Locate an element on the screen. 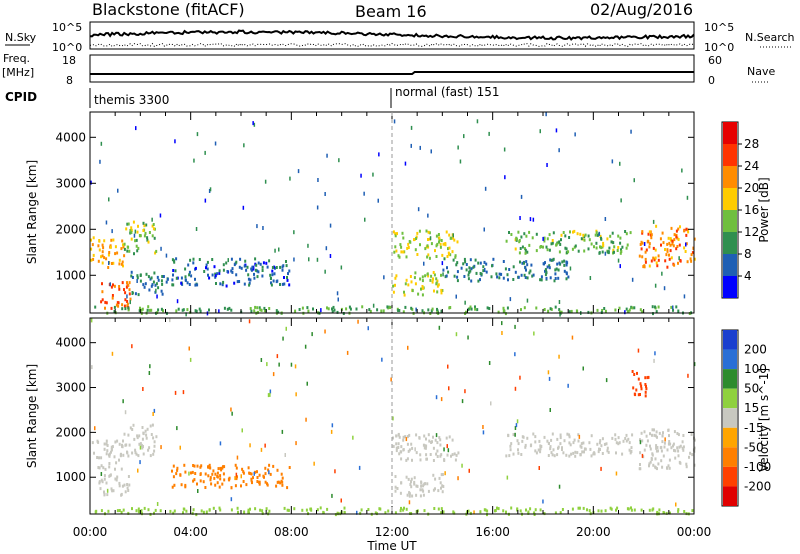 The height and width of the screenshot is (554, 800). power-colorbar-step is located at coordinates (730, 265).